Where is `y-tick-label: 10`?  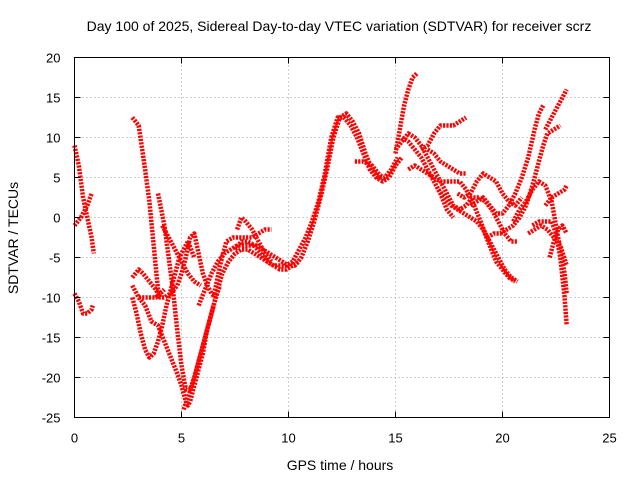 y-tick-label: 10 is located at coordinates (53, 138).